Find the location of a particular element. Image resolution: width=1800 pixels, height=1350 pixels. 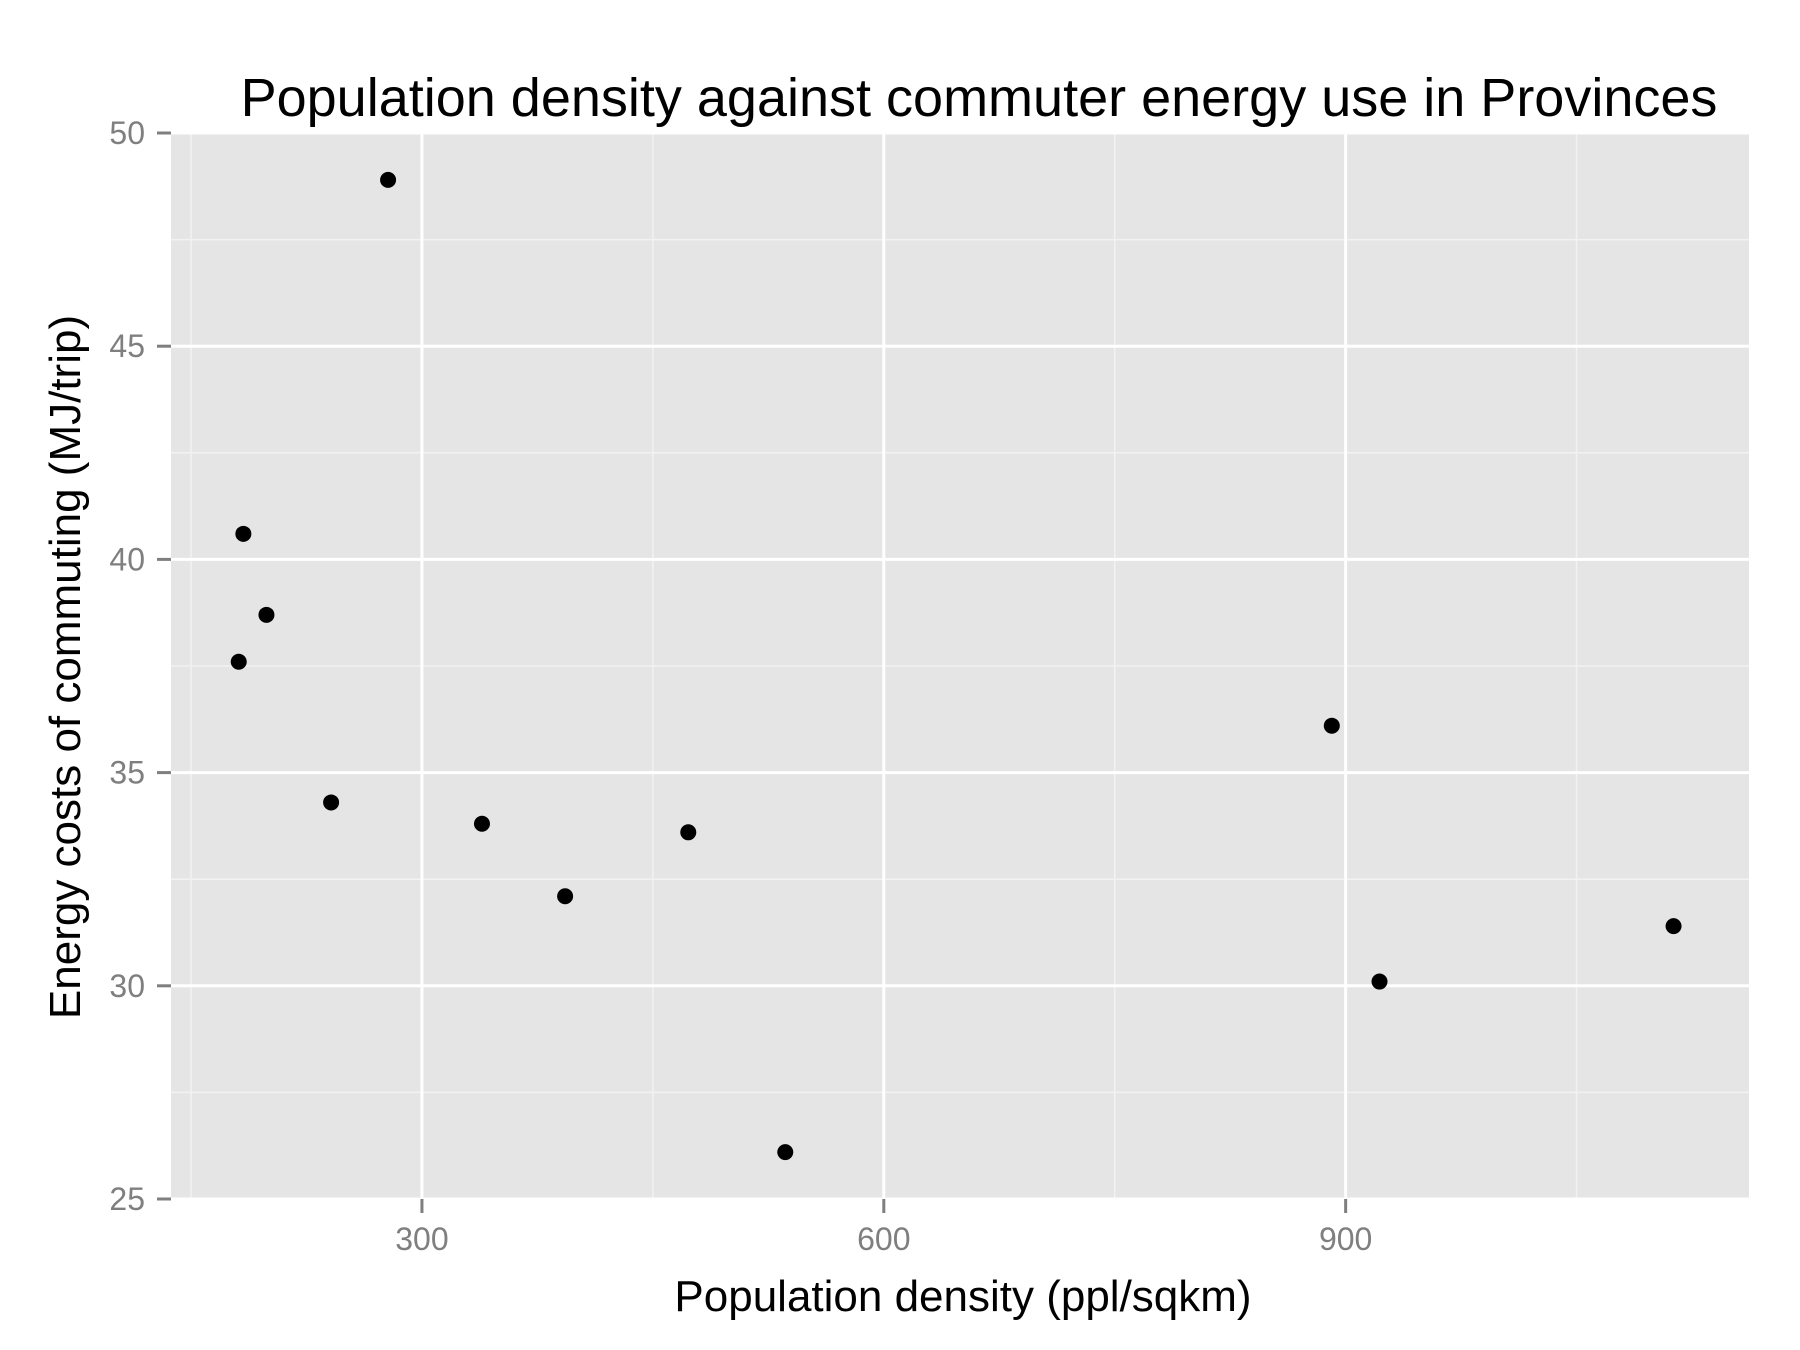

x-axis: 300 600 900 is located at coordinates (883, 1228).